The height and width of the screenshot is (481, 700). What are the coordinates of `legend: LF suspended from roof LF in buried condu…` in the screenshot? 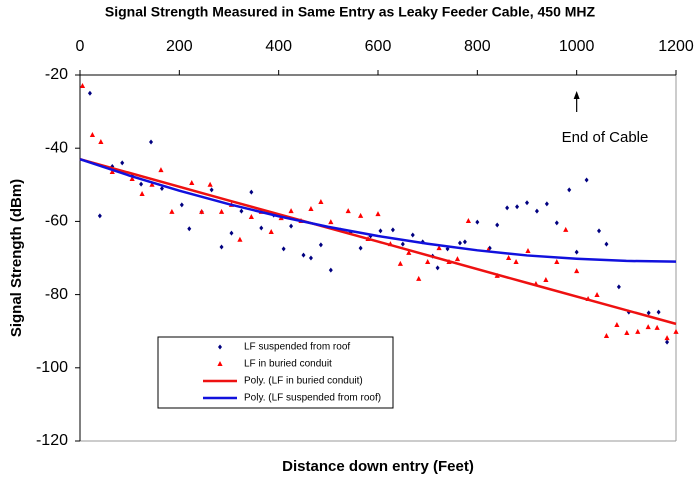 It's located at (275, 372).